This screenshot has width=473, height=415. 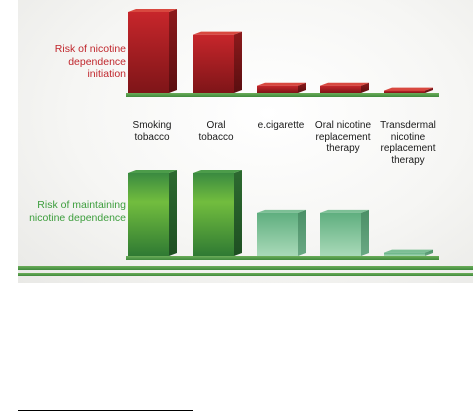 I want to click on category-label-smoking-tobacco: Smoking tobacco, so click(x=152, y=131).